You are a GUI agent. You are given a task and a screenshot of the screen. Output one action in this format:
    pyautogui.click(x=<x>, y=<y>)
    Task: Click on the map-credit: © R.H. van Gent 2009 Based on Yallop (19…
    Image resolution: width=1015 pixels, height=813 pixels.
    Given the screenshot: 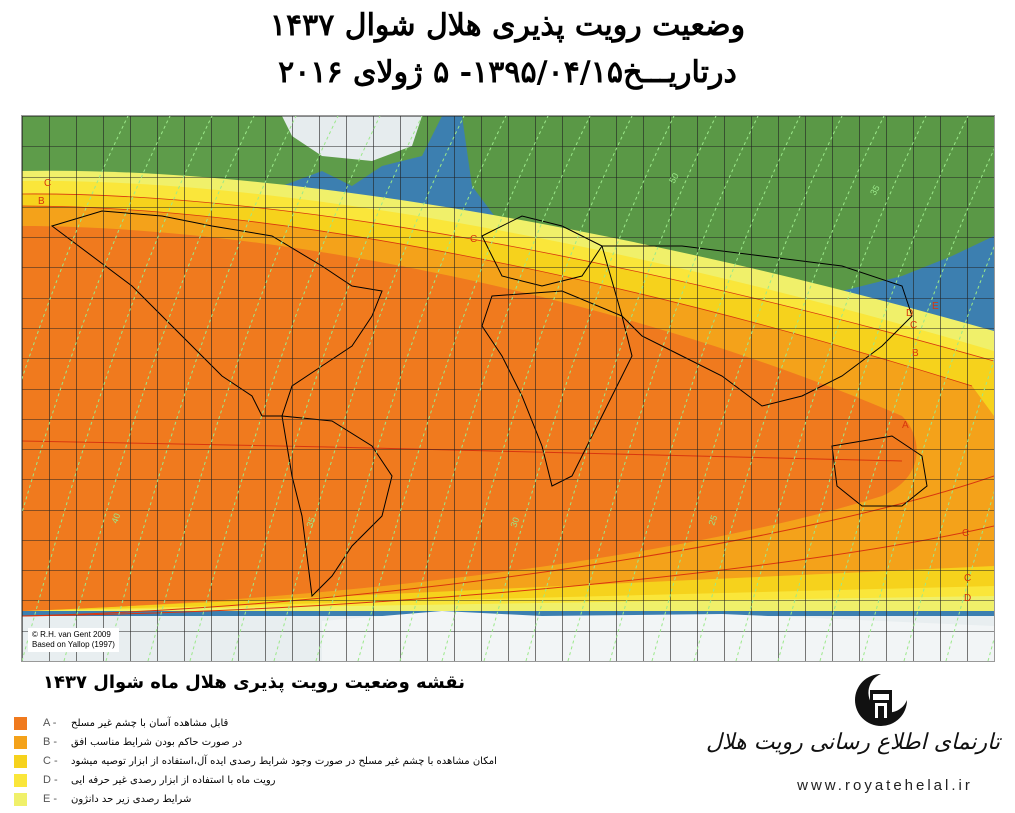 What is the action you would take?
    pyautogui.click(x=73, y=640)
    